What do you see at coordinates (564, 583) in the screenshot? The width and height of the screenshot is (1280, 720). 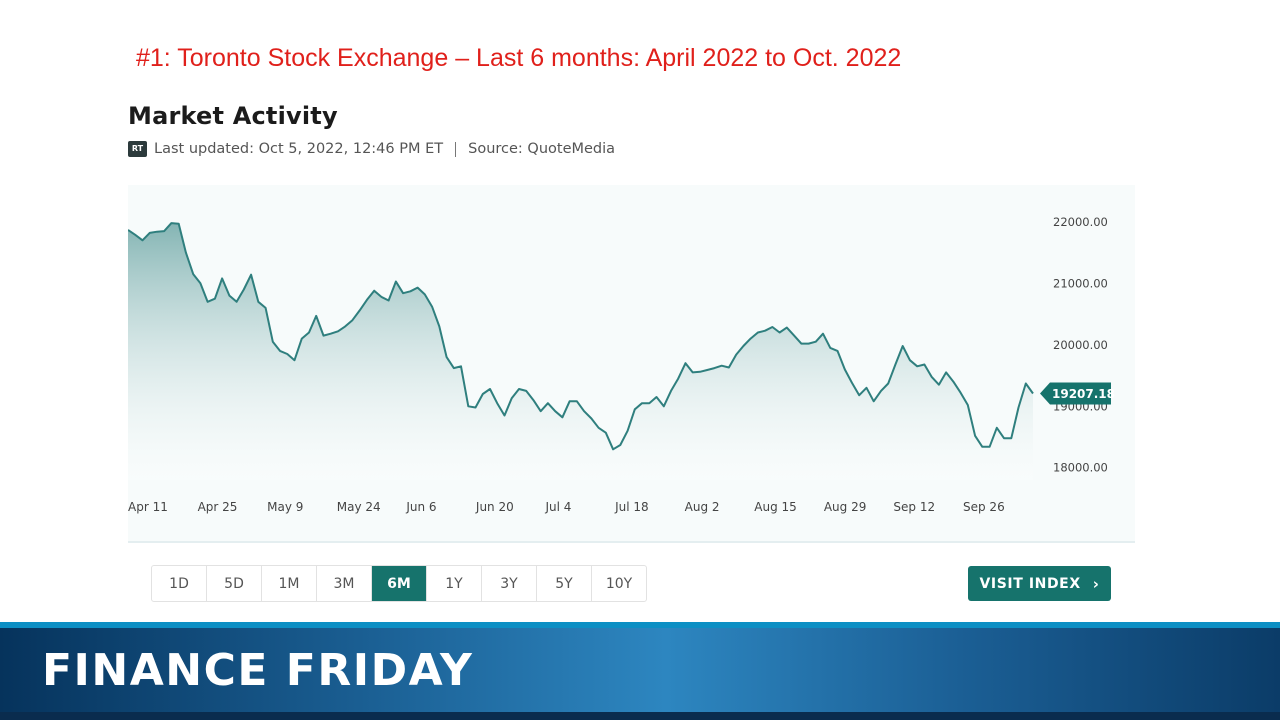 I see `range-button-5y: 5Y` at bounding box center [564, 583].